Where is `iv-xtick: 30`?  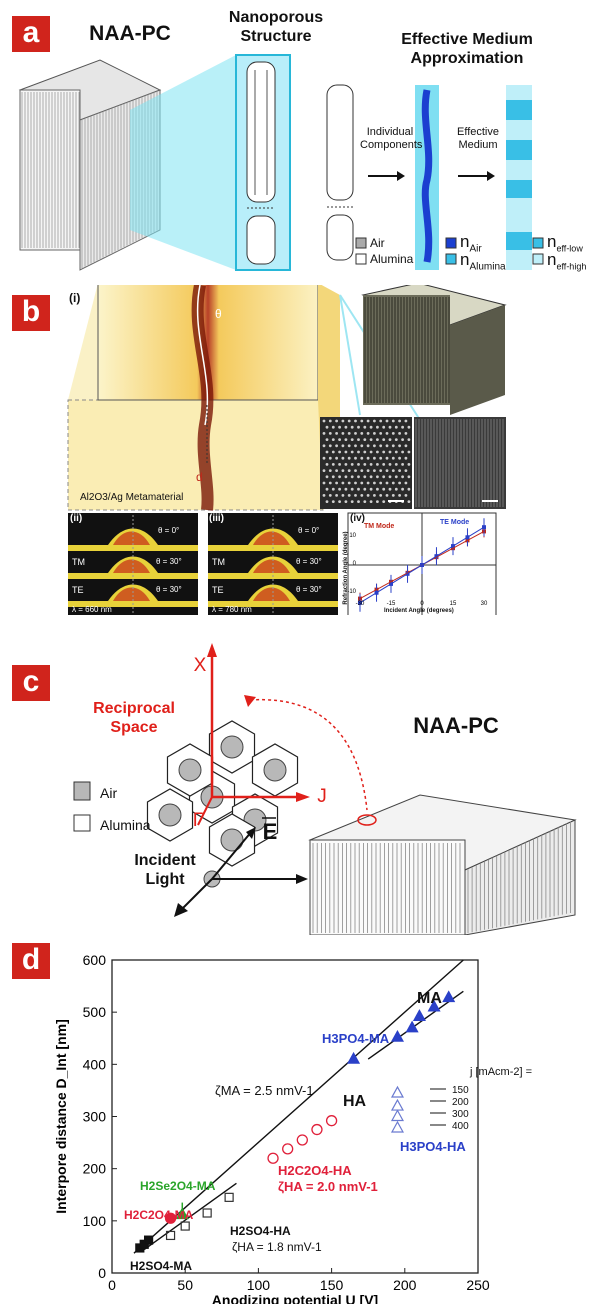
iv-xtick: 30 is located at coordinates (484, 604).